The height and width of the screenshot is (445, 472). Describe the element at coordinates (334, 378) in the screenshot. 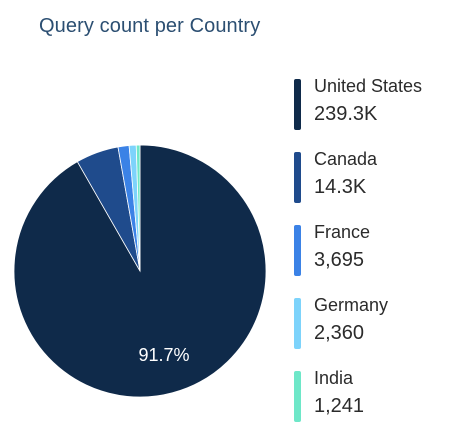

I see `legend-label-india: India` at that location.